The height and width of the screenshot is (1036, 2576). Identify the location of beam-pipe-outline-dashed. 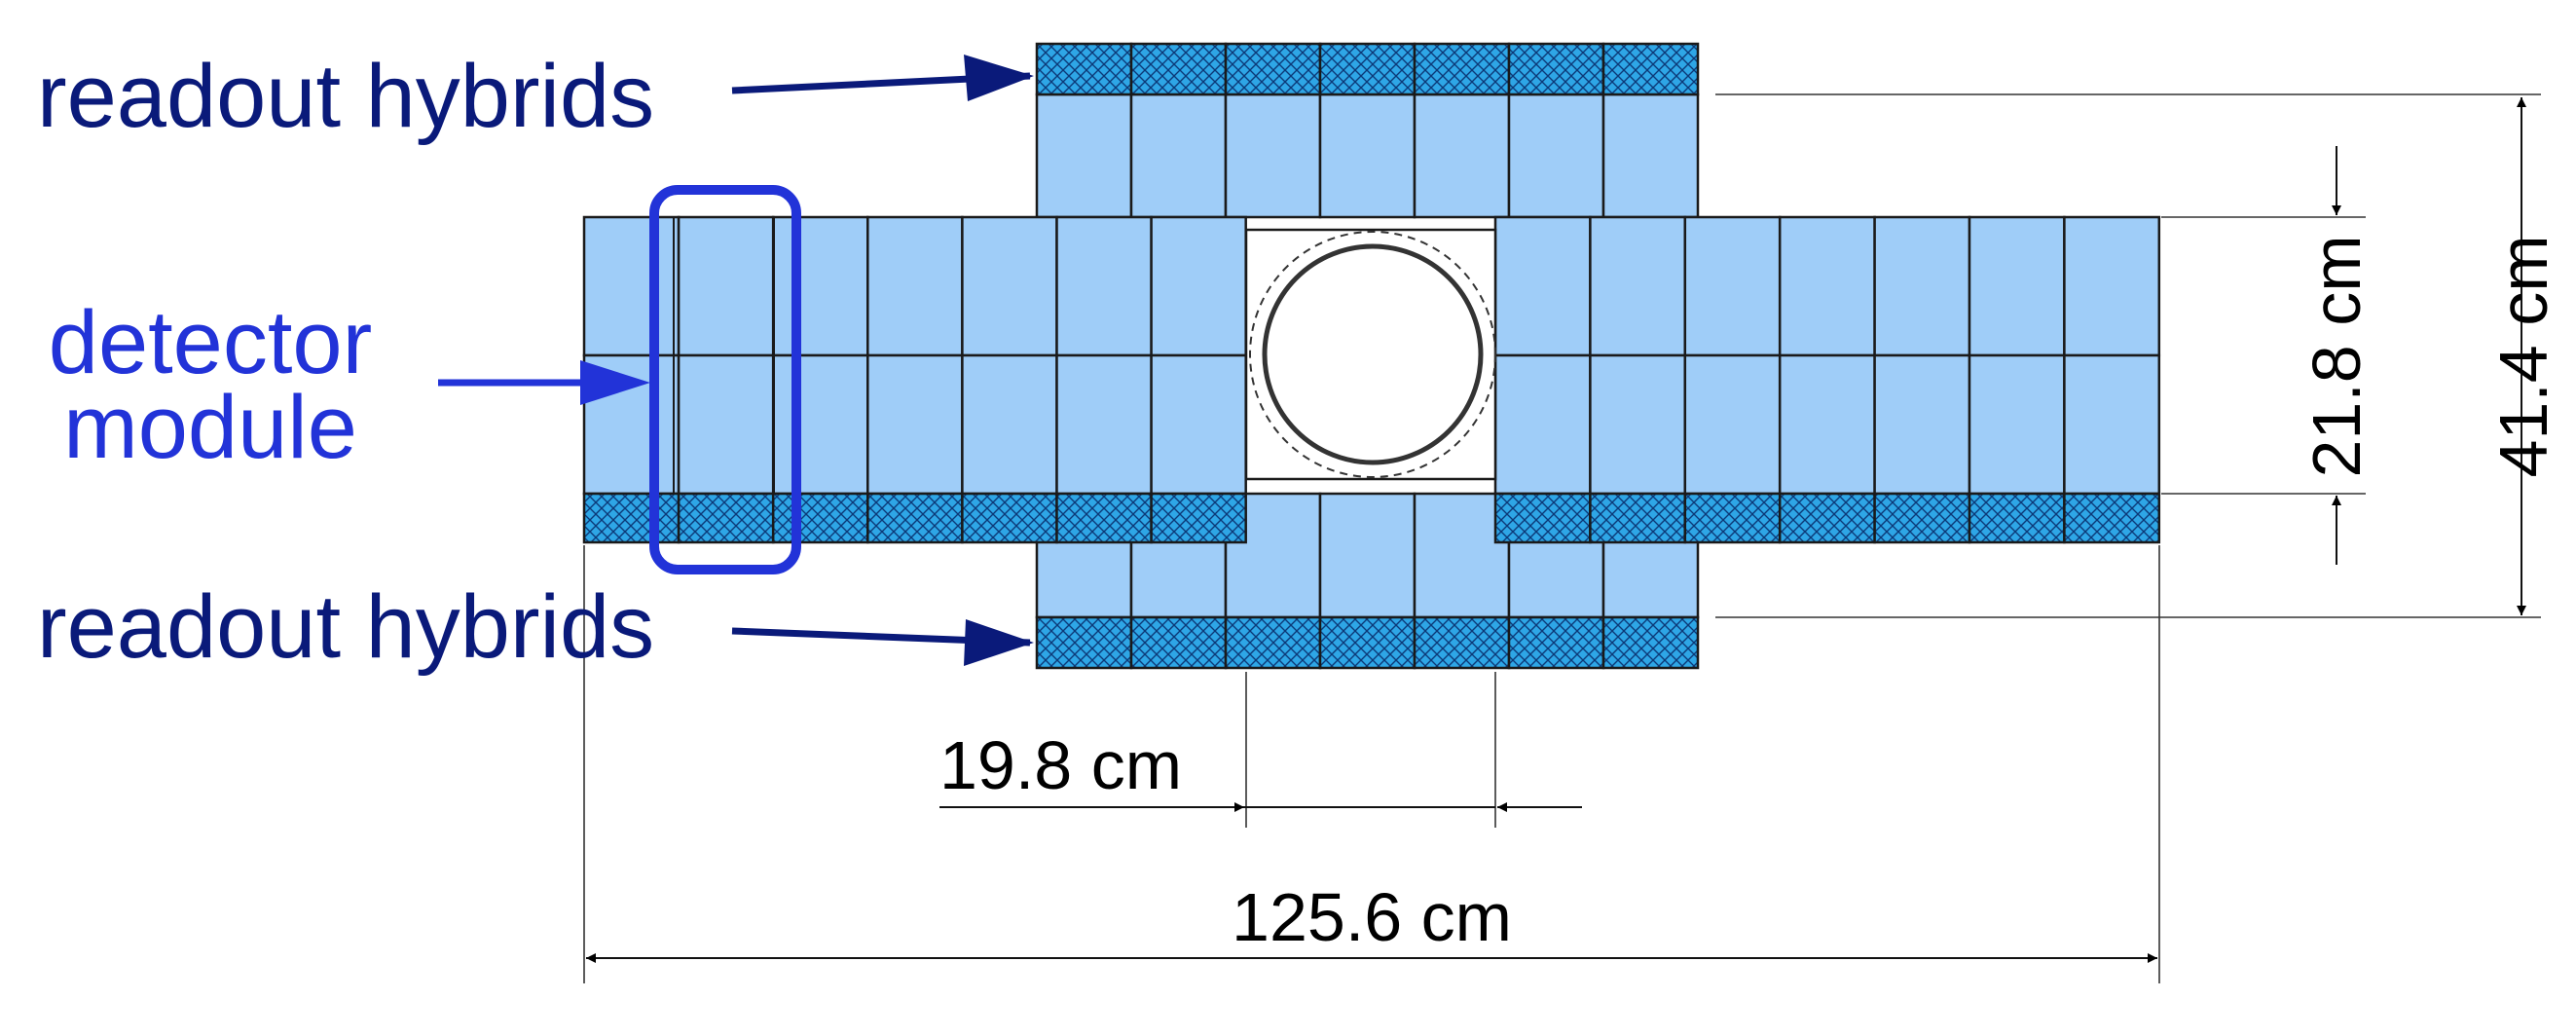
(1372, 354).